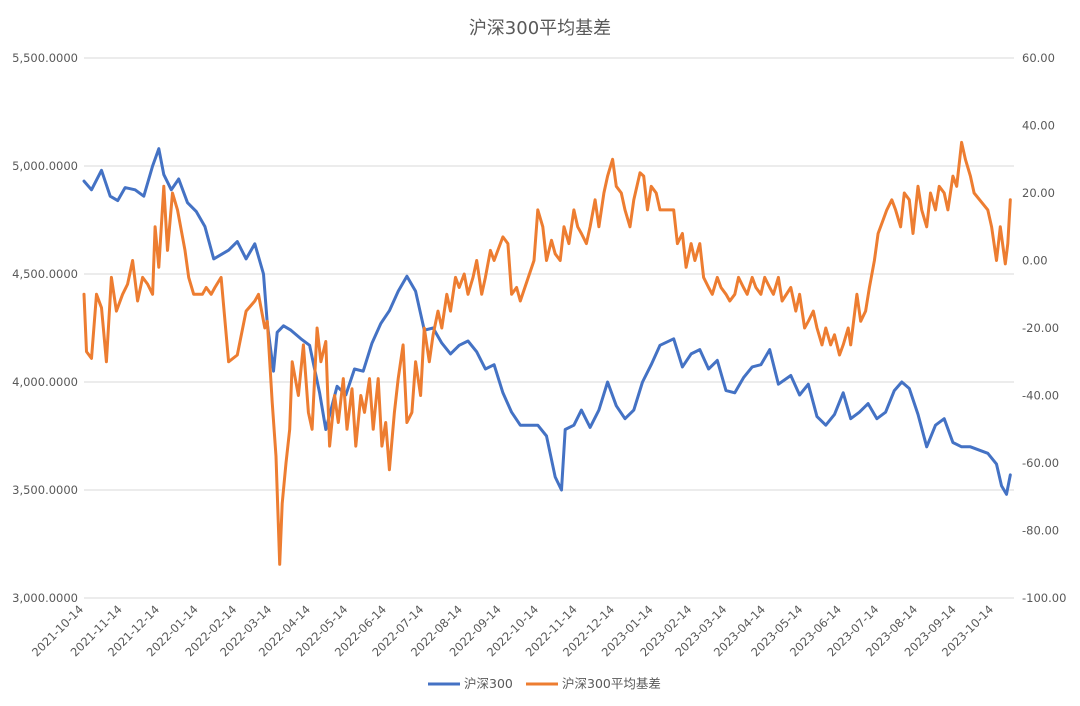  What do you see at coordinates (1040, 396) in the screenshot?
I see `y-right-tick-label: -40.00` at bounding box center [1040, 396].